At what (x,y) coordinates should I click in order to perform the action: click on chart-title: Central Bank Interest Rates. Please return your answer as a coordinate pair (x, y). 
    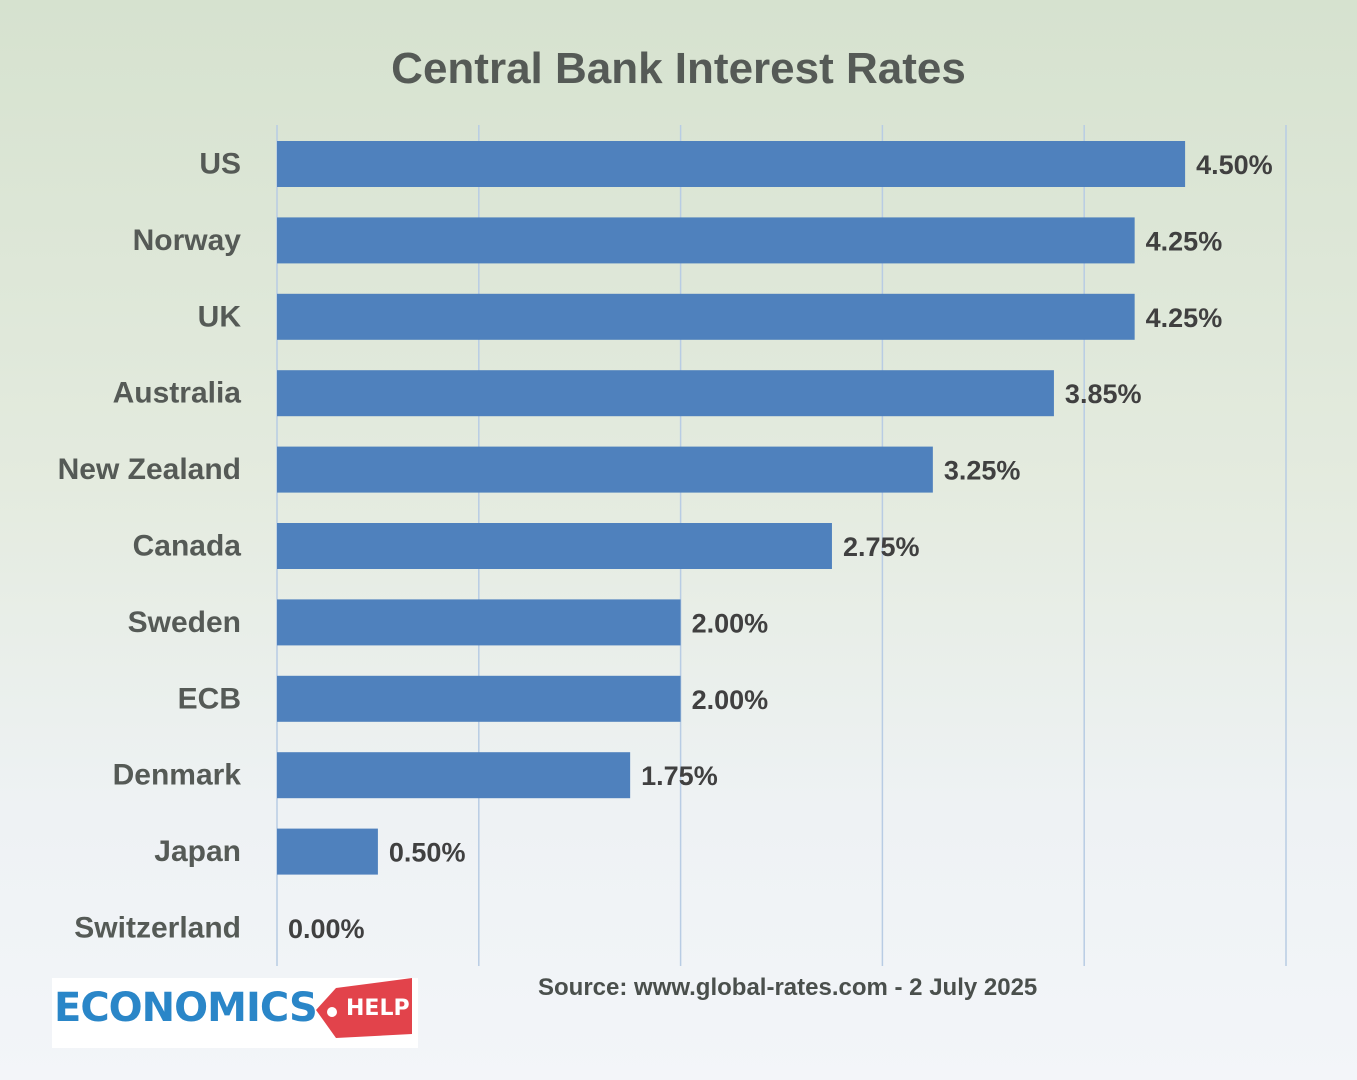
    Looking at the image, I should click on (678, 68).